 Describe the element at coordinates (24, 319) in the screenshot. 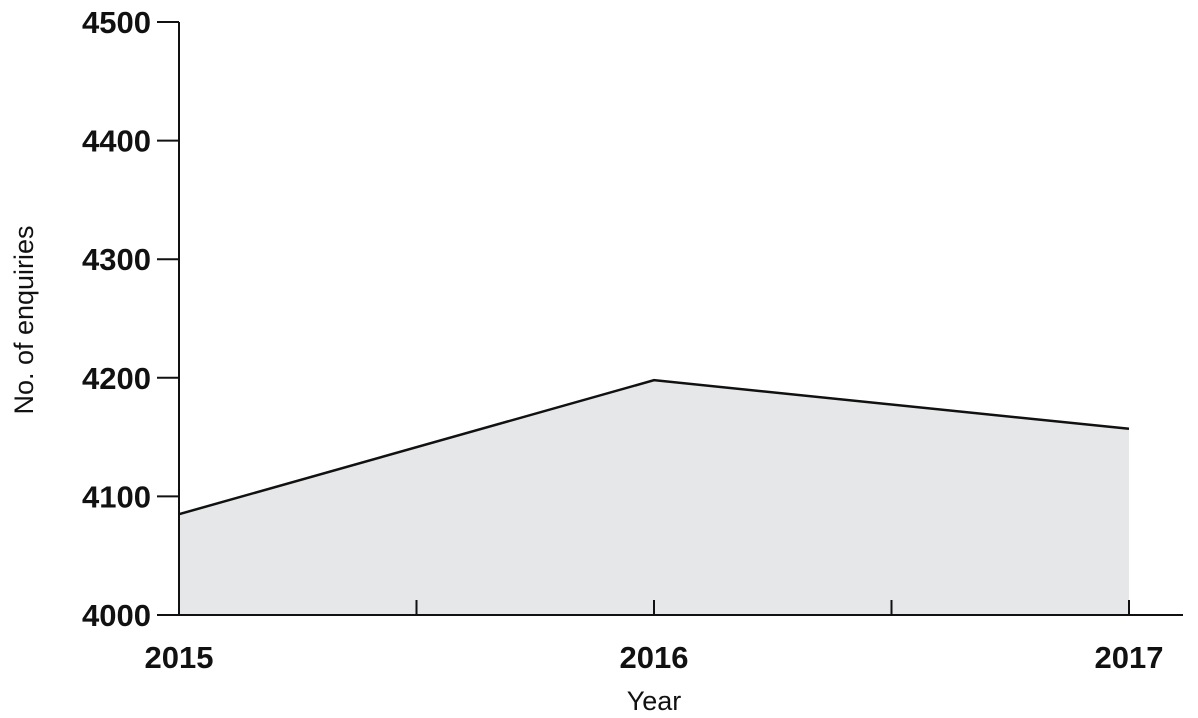

I see `y-axis-title: No. of enquiries` at that location.